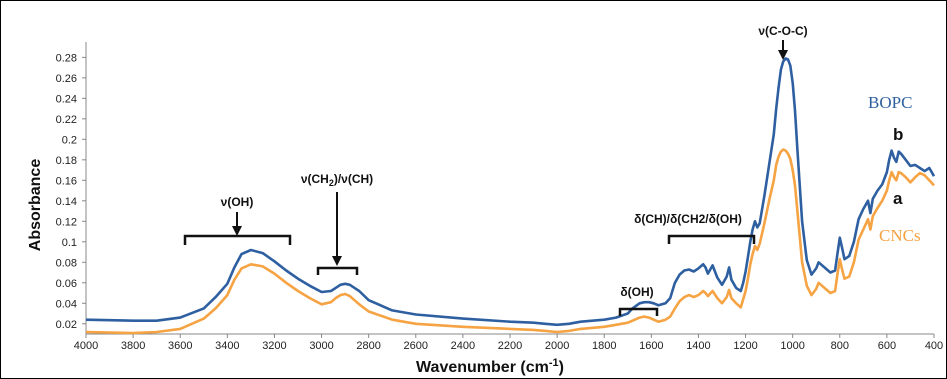 The height and width of the screenshot is (379, 947). What do you see at coordinates (237, 220) in the screenshot?
I see `annotation-oh: ν(OH)` at bounding box center [237, 220].